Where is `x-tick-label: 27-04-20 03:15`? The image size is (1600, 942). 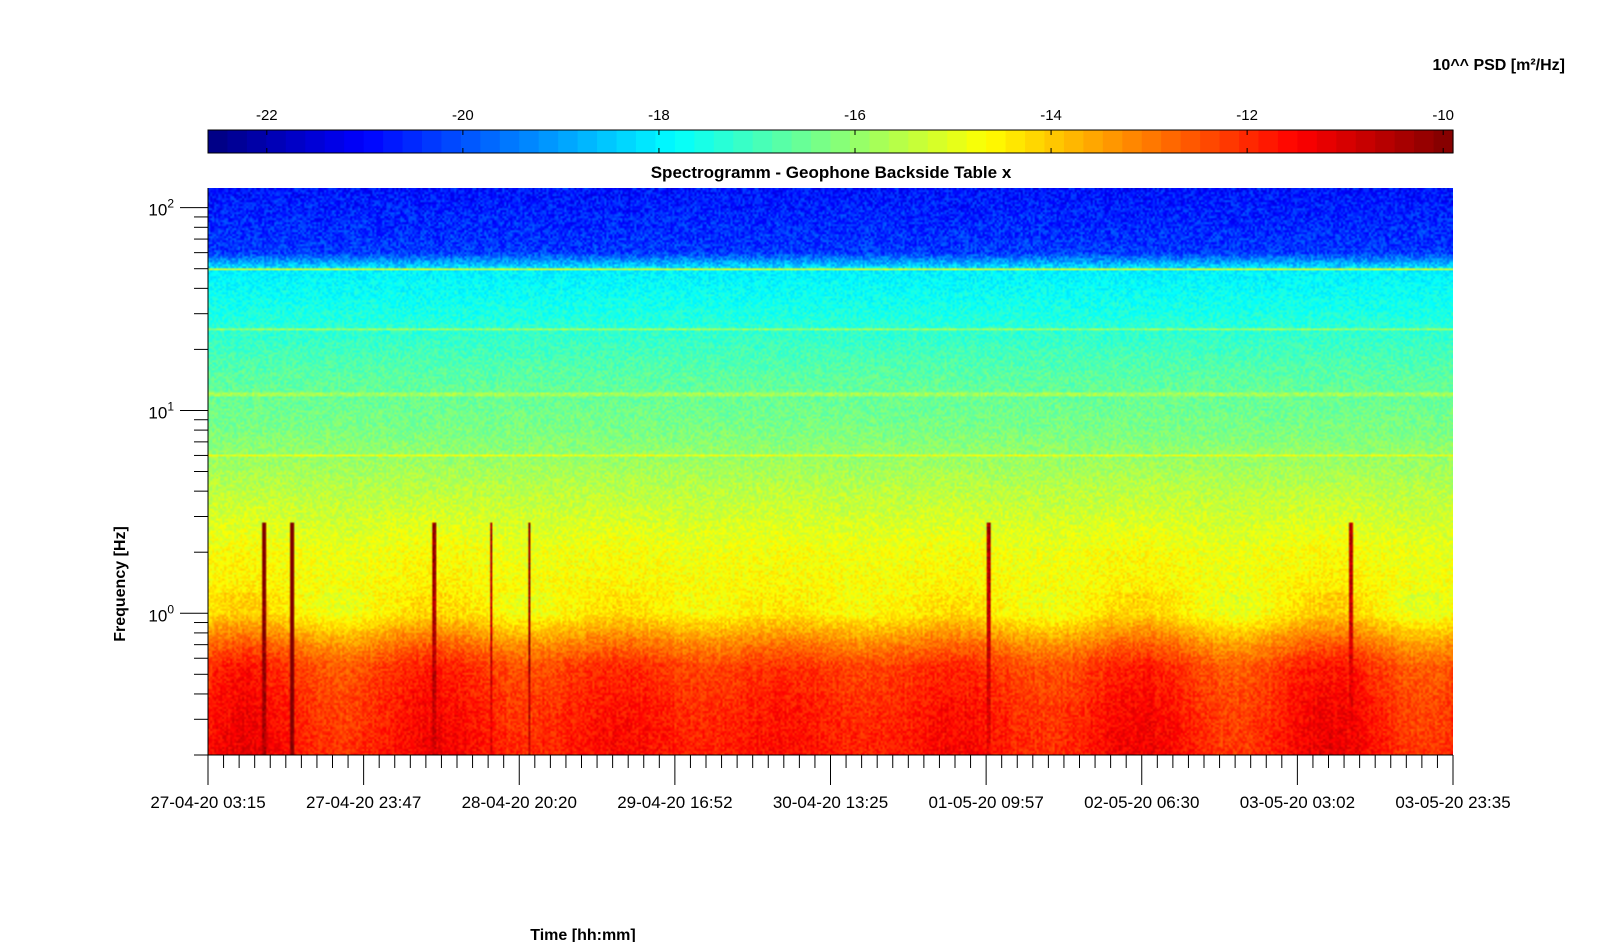
x-tick-label: 27-04-20 03:15 is located at coordinates (207, 802).